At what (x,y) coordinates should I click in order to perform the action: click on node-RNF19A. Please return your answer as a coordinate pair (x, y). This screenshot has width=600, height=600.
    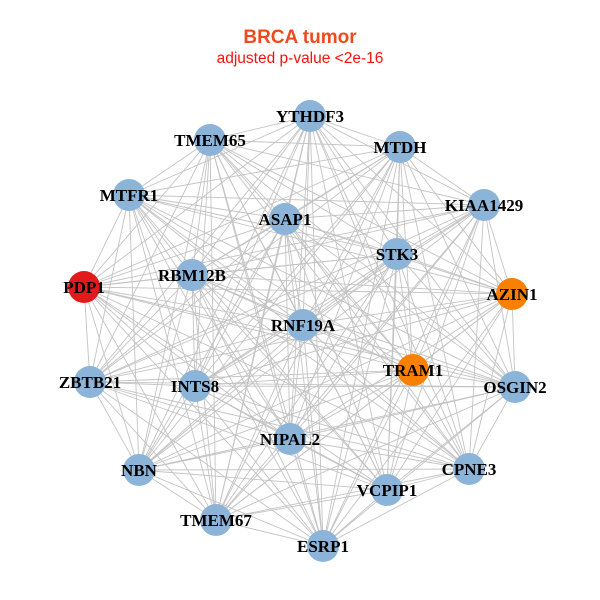
    Looking at the image, I should click on (303, 325).